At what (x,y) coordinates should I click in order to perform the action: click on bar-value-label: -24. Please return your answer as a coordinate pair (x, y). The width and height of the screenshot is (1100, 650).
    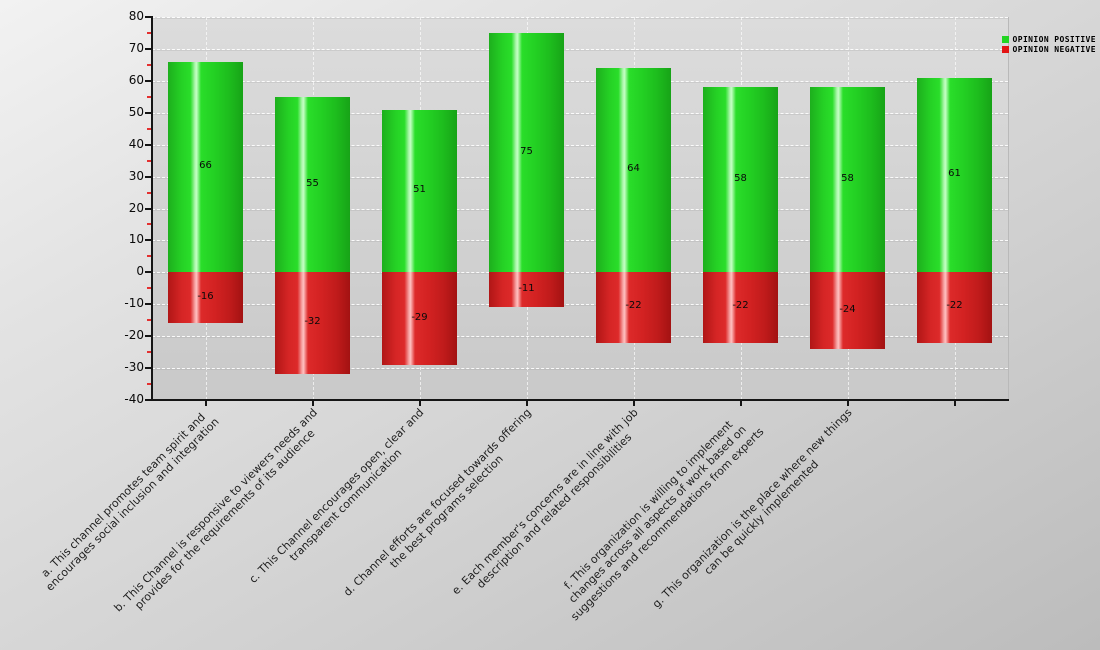
    Looking at the image, I should click on (847, 309).